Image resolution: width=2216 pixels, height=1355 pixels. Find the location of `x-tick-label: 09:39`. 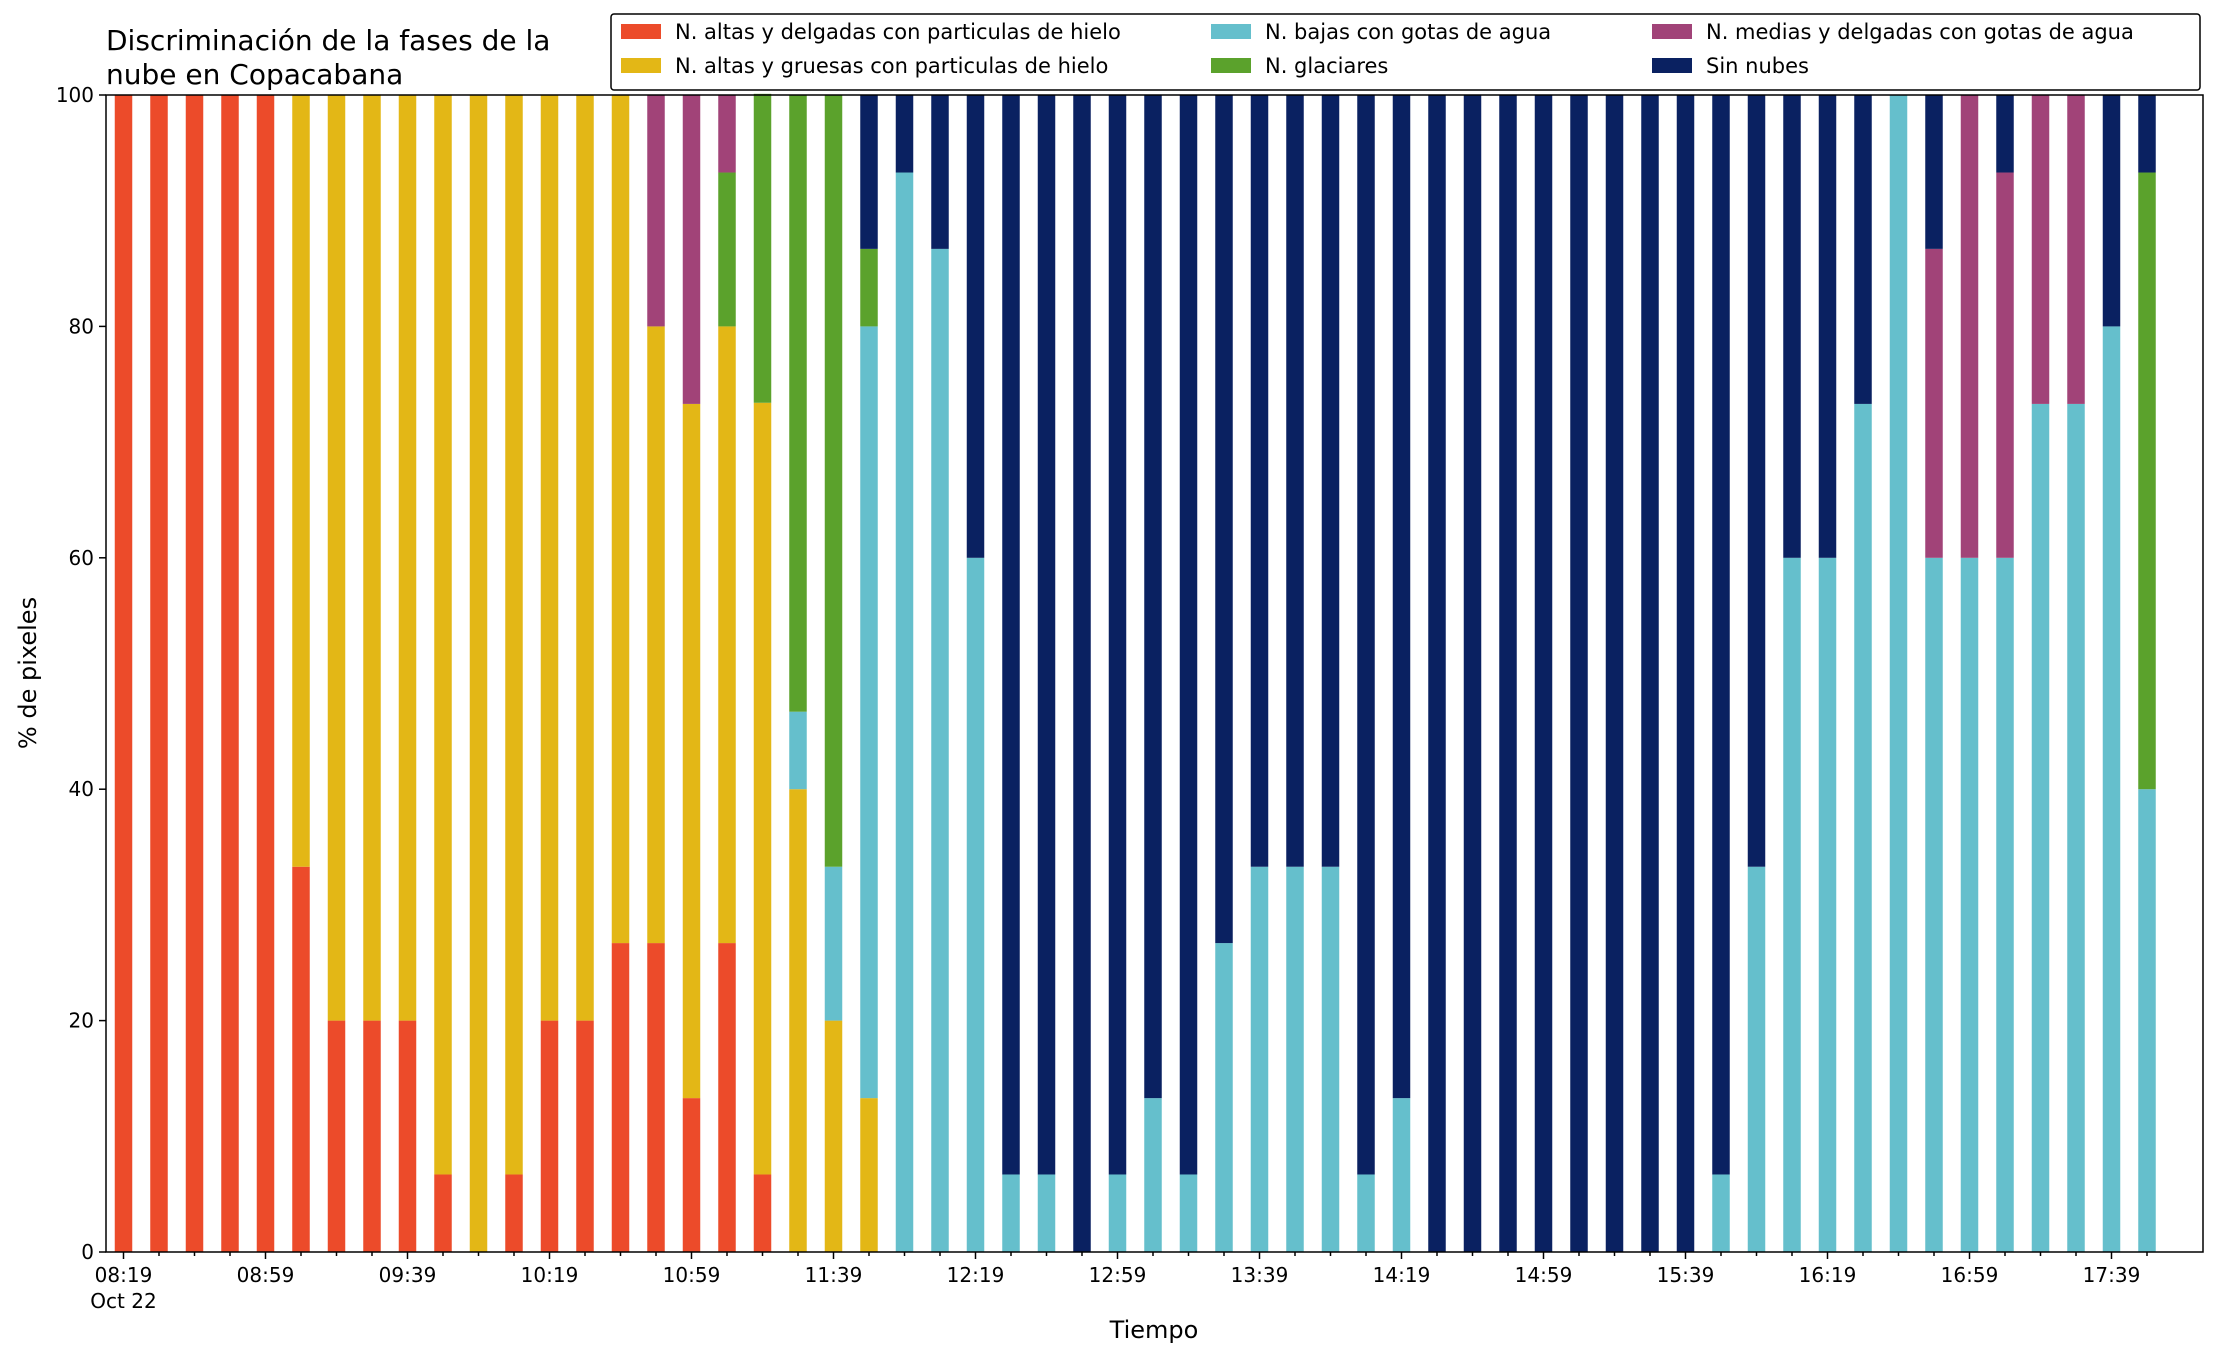

x-tick-label: 09:39 is located at coordinates (408, 1275).